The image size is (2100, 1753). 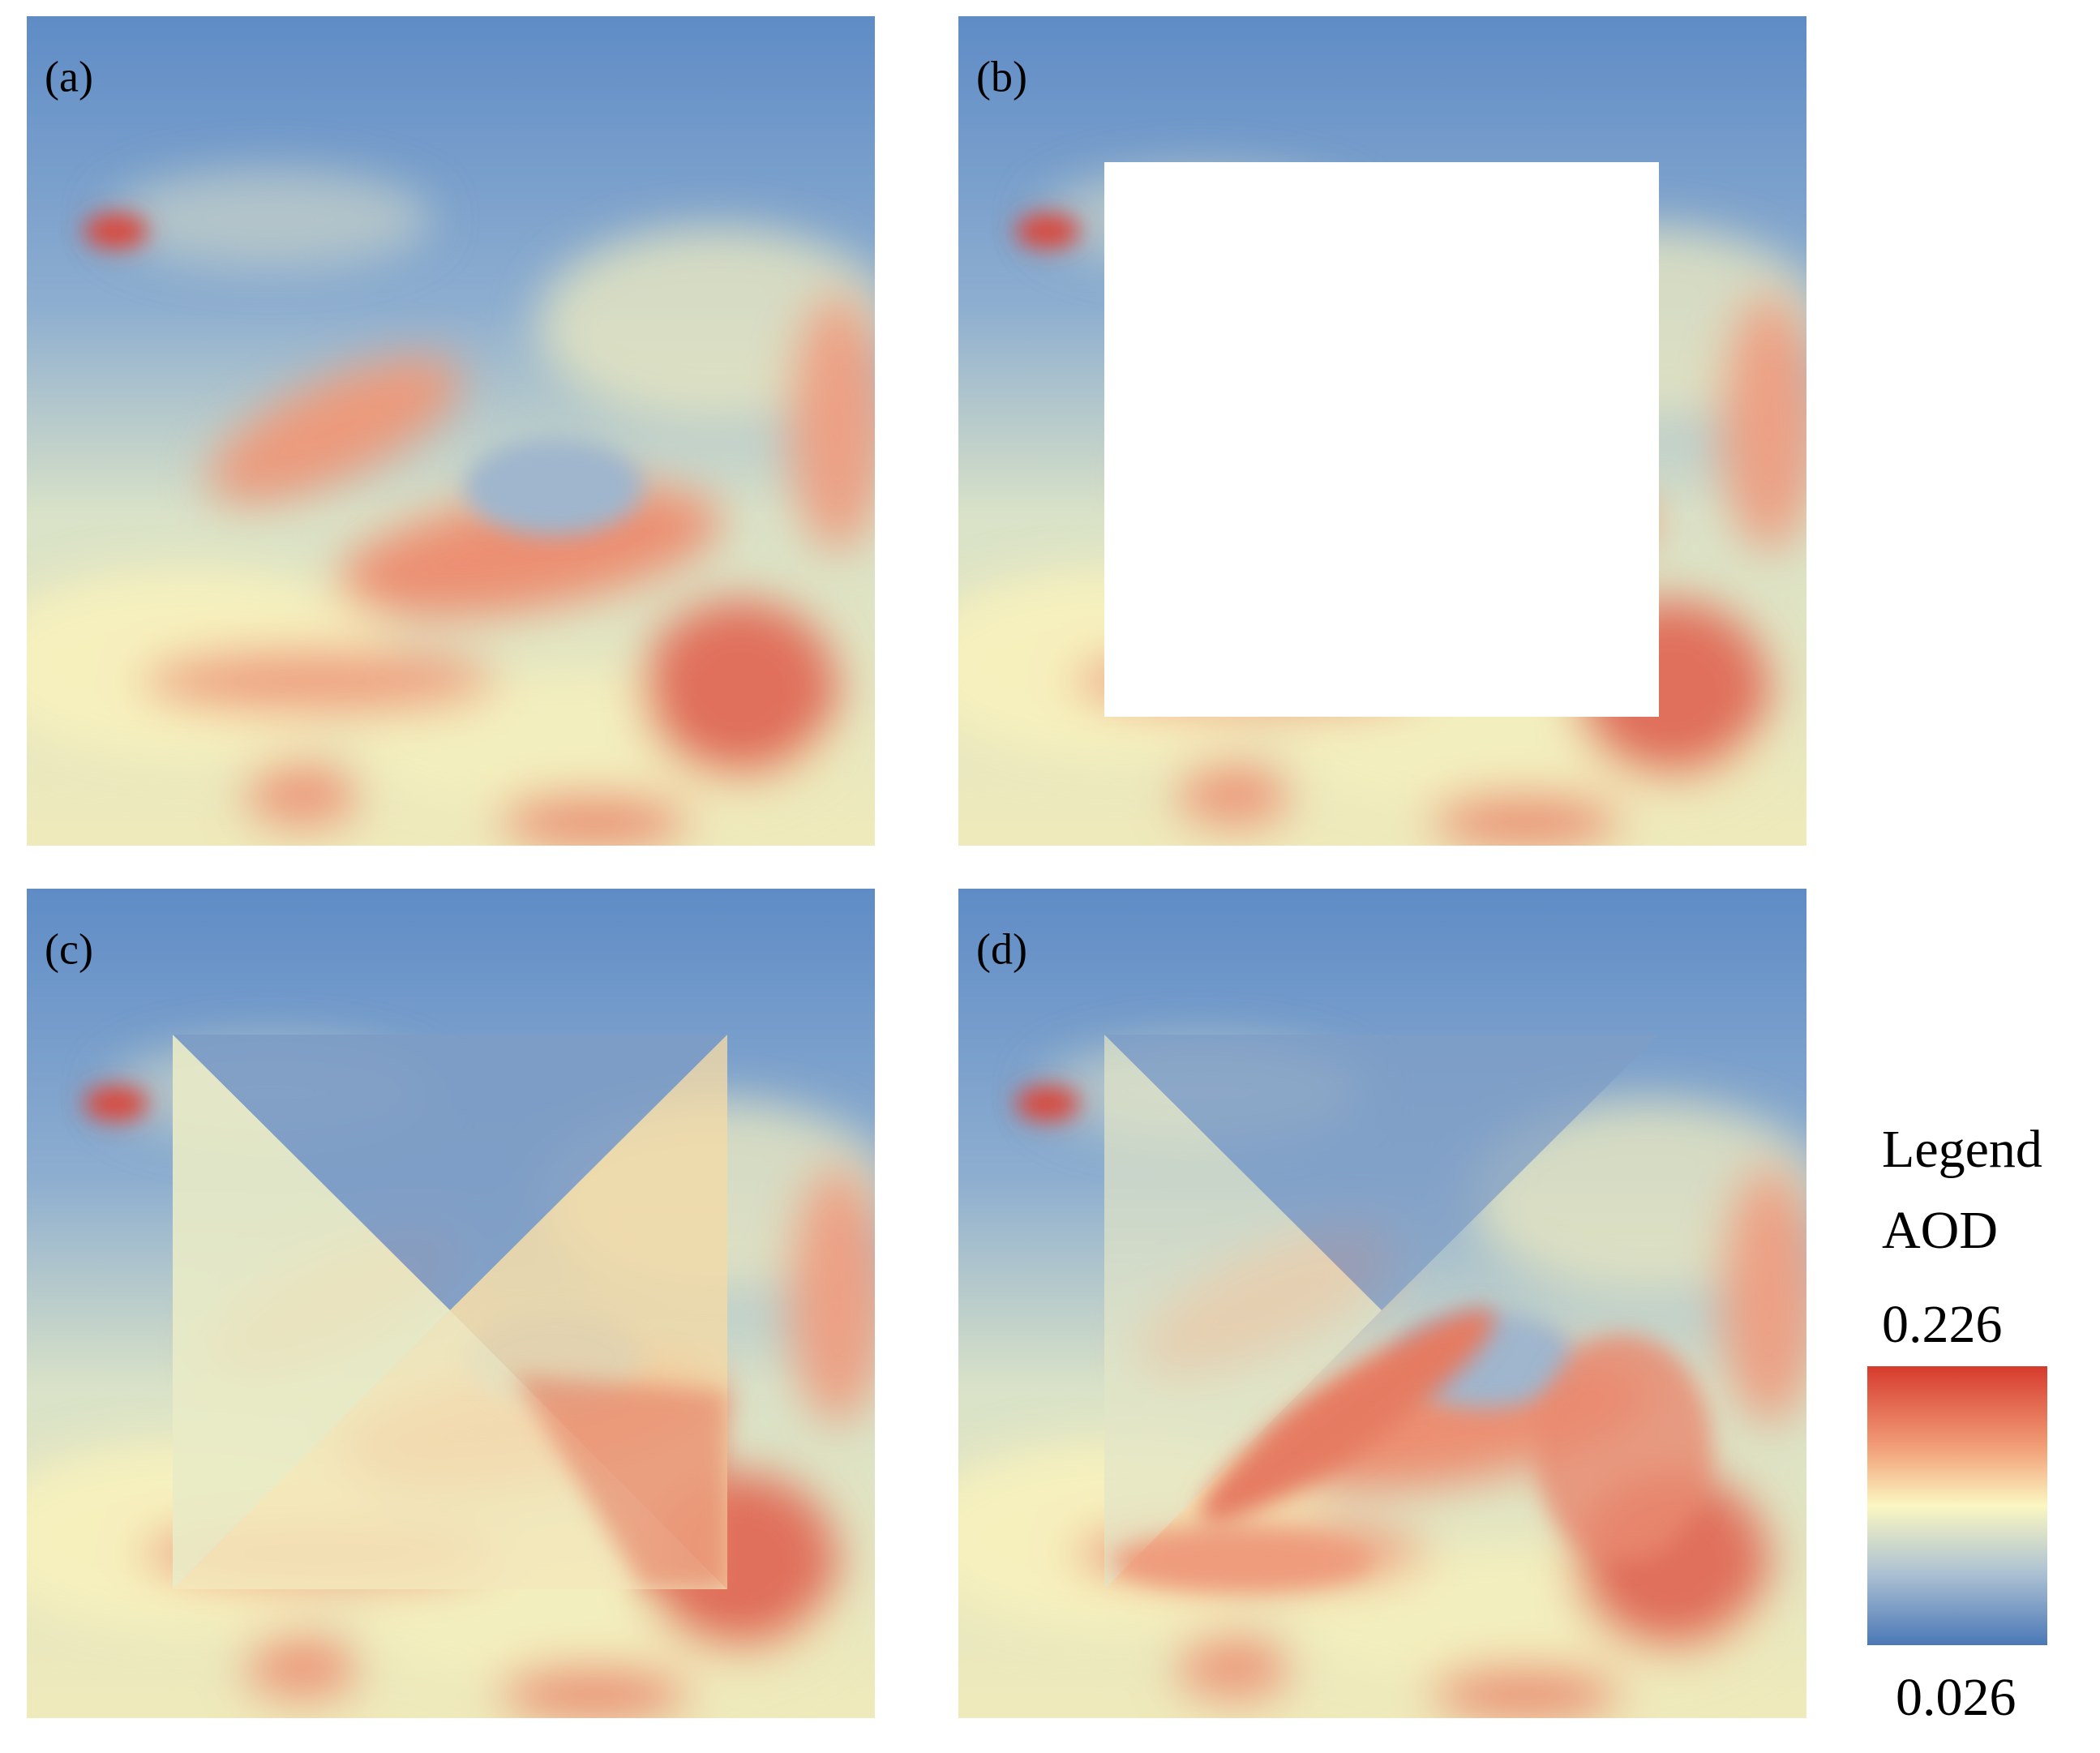 What do you see at coordinates (1002, 76) in the screenshot?
I see `panel-label: (b)` at bounding box center [1002, 76].